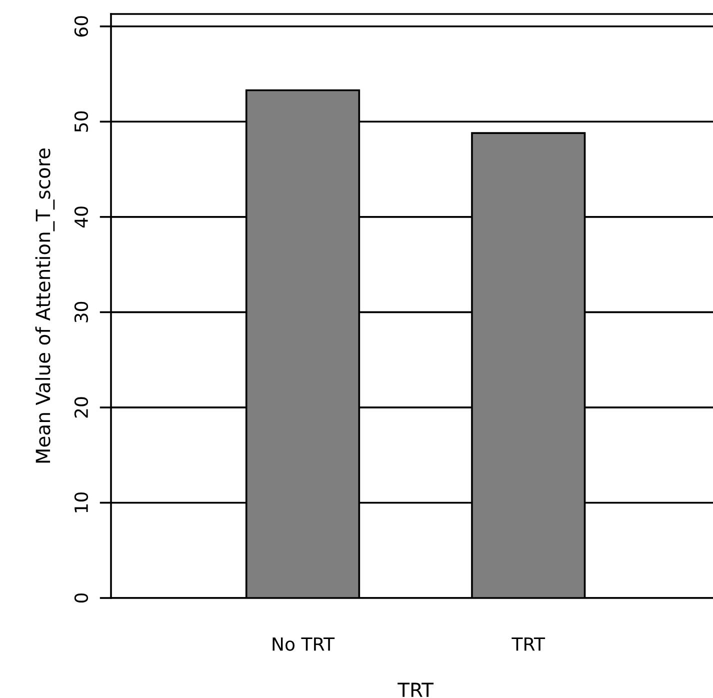  What do you see at coordinates (303, 644) in the screenshot?
I see `x-tick-label: No TRT` at bounding box center [303, 644].